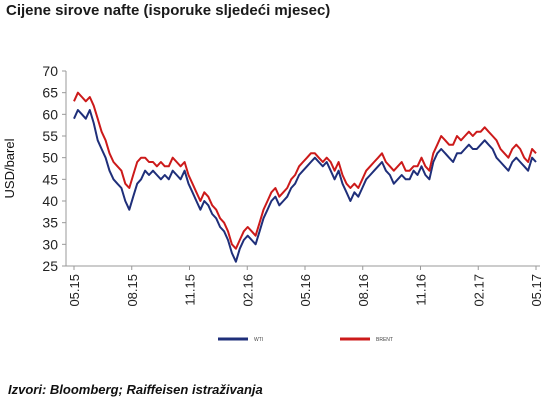 Image resolution: width=550 pixels, height=407 pixels. Describe the element at coordinates (50, 71) in the screenshot. I see `y-tick-label: 70` at that location.